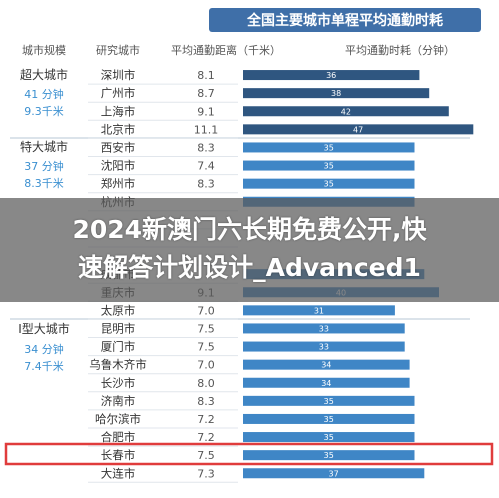 The width and height of the screenshot is (499, 498). Describe the element at coordinates (206, 111) in the screenshot. I see `distance-label: 9.1` at that location.